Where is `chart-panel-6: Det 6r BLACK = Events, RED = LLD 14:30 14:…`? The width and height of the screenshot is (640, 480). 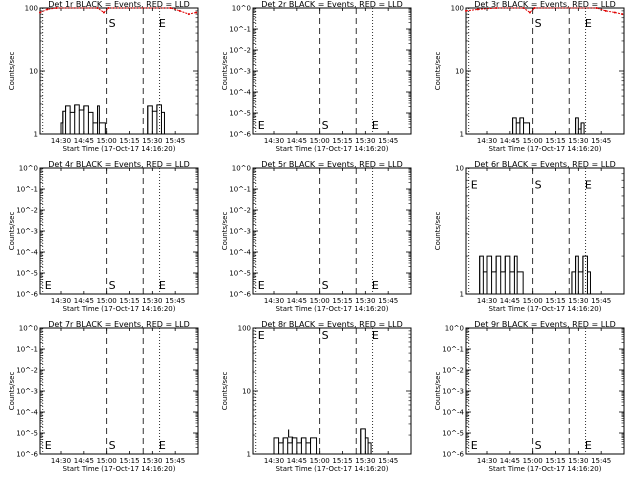
chart-panel-6: Det 6r BLACK = Events, RED = LLD 14:30 14:… is located at coordinates (529, 236).